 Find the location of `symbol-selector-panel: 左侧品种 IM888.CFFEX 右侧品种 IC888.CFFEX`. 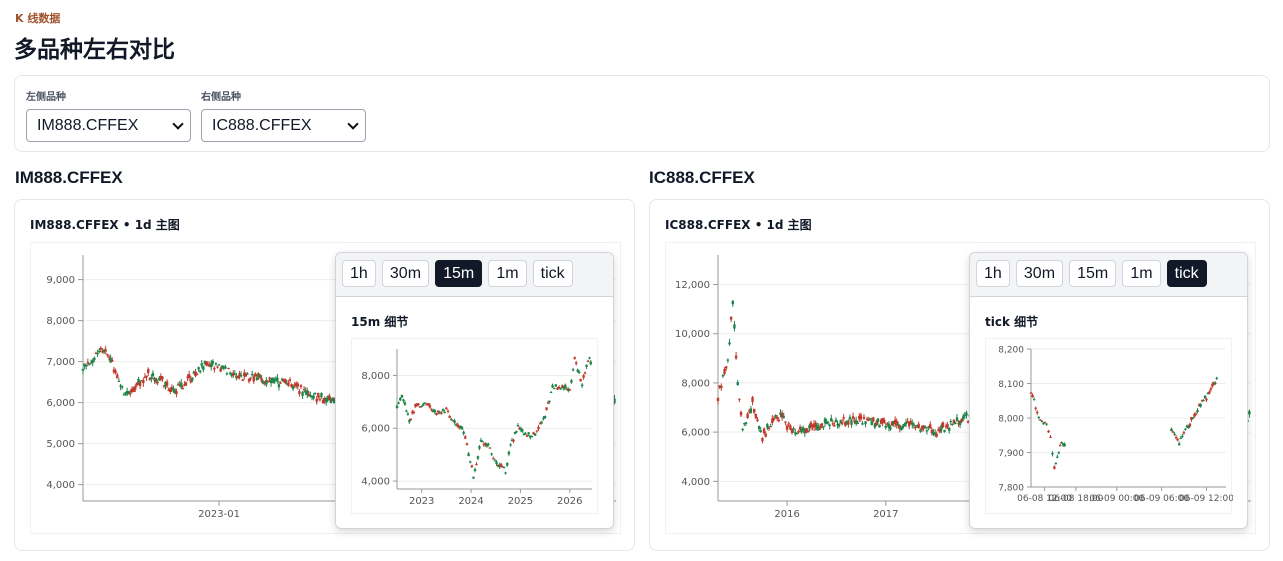

symbol-selector-panel: 左侧品种 IM888.CFFEX 右侧品种 IC888.CFFEX is located at coordinates (642, 113).